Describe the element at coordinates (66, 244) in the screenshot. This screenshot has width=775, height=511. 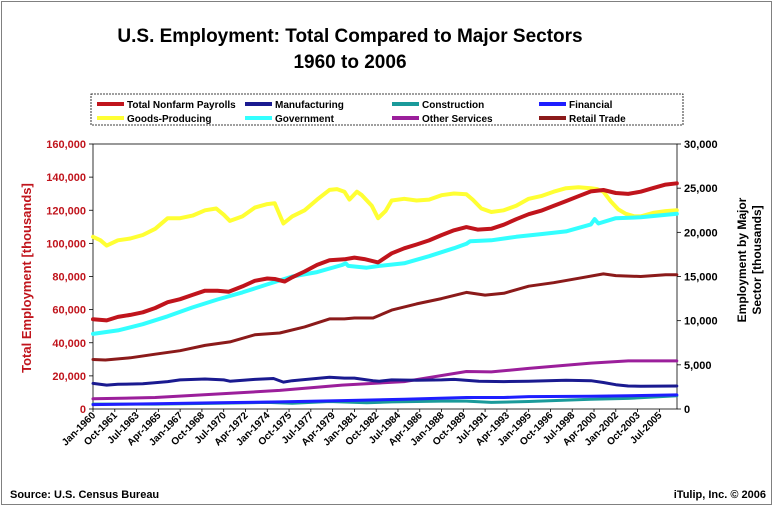
I see `left-tick-label: 100,000` at that location.